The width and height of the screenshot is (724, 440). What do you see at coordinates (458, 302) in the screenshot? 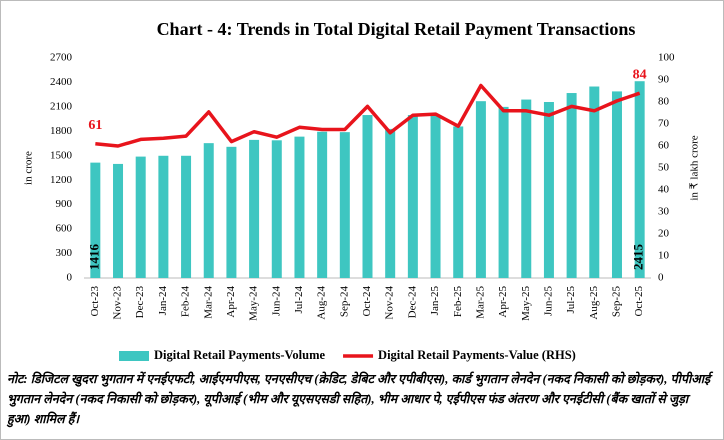
I see `x-tick-label: Feb-25` at bounding box center [458, 302].